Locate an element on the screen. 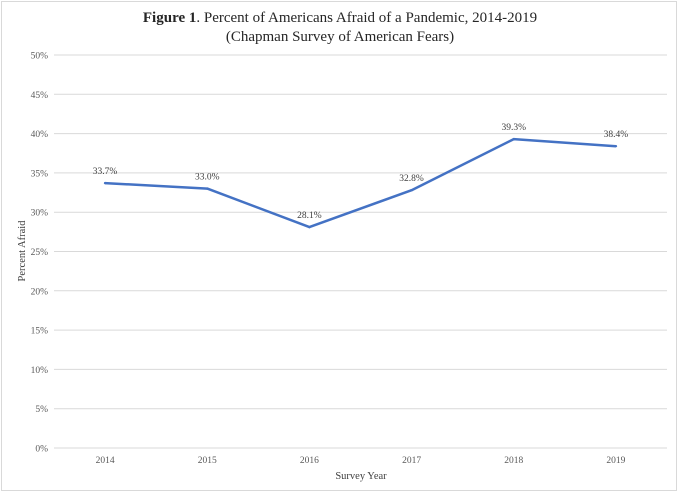  y-axis-ticks: 0% 5% 10% 15% 20% 25% 30% 35% 40% 45% 50% is located at coordinates (40, 253).